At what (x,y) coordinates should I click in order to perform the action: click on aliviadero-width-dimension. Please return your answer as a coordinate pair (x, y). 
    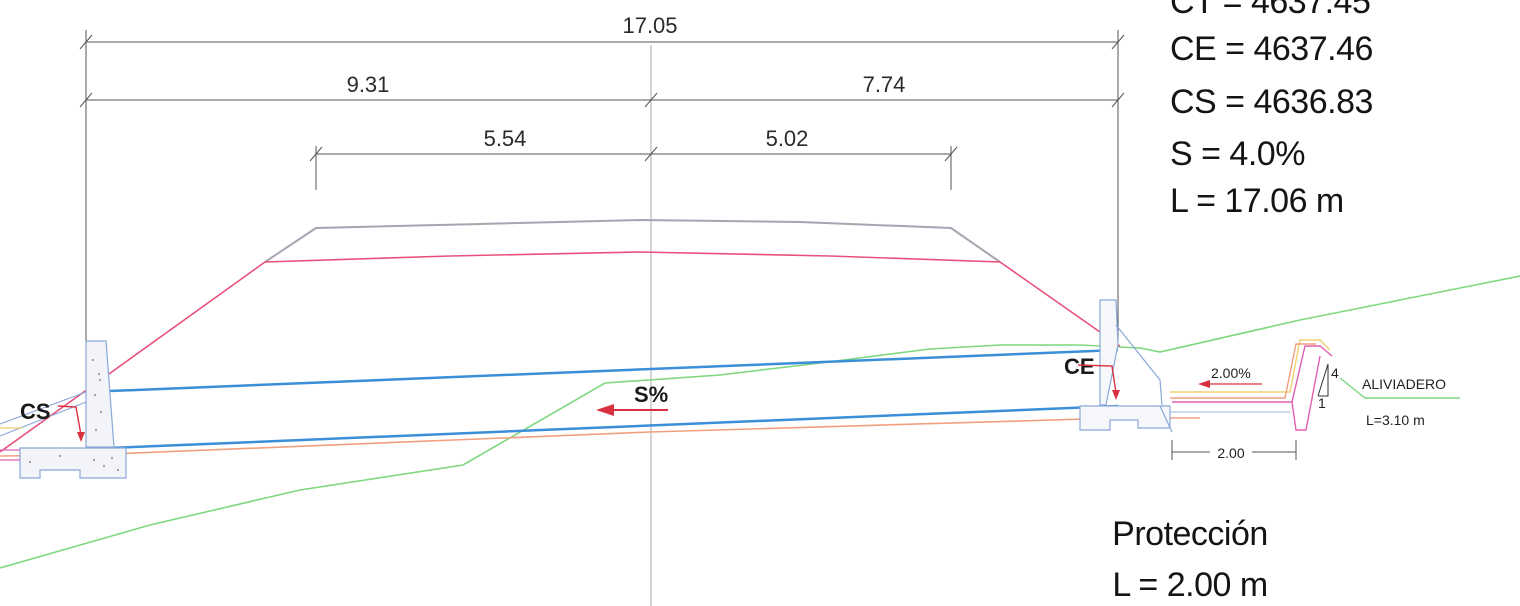
    Looking at the image, I should click on (1234, 450).